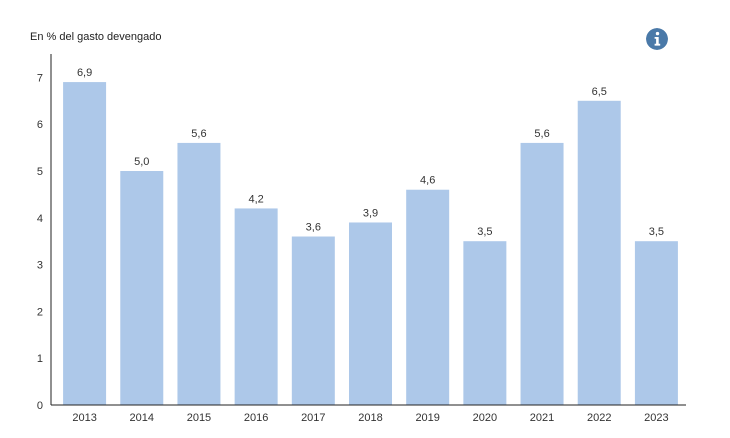  What do you see at coordinates (40, 312) in the screenshot?
I see `y-tick-label: 2` at bounding box center [40, 312].